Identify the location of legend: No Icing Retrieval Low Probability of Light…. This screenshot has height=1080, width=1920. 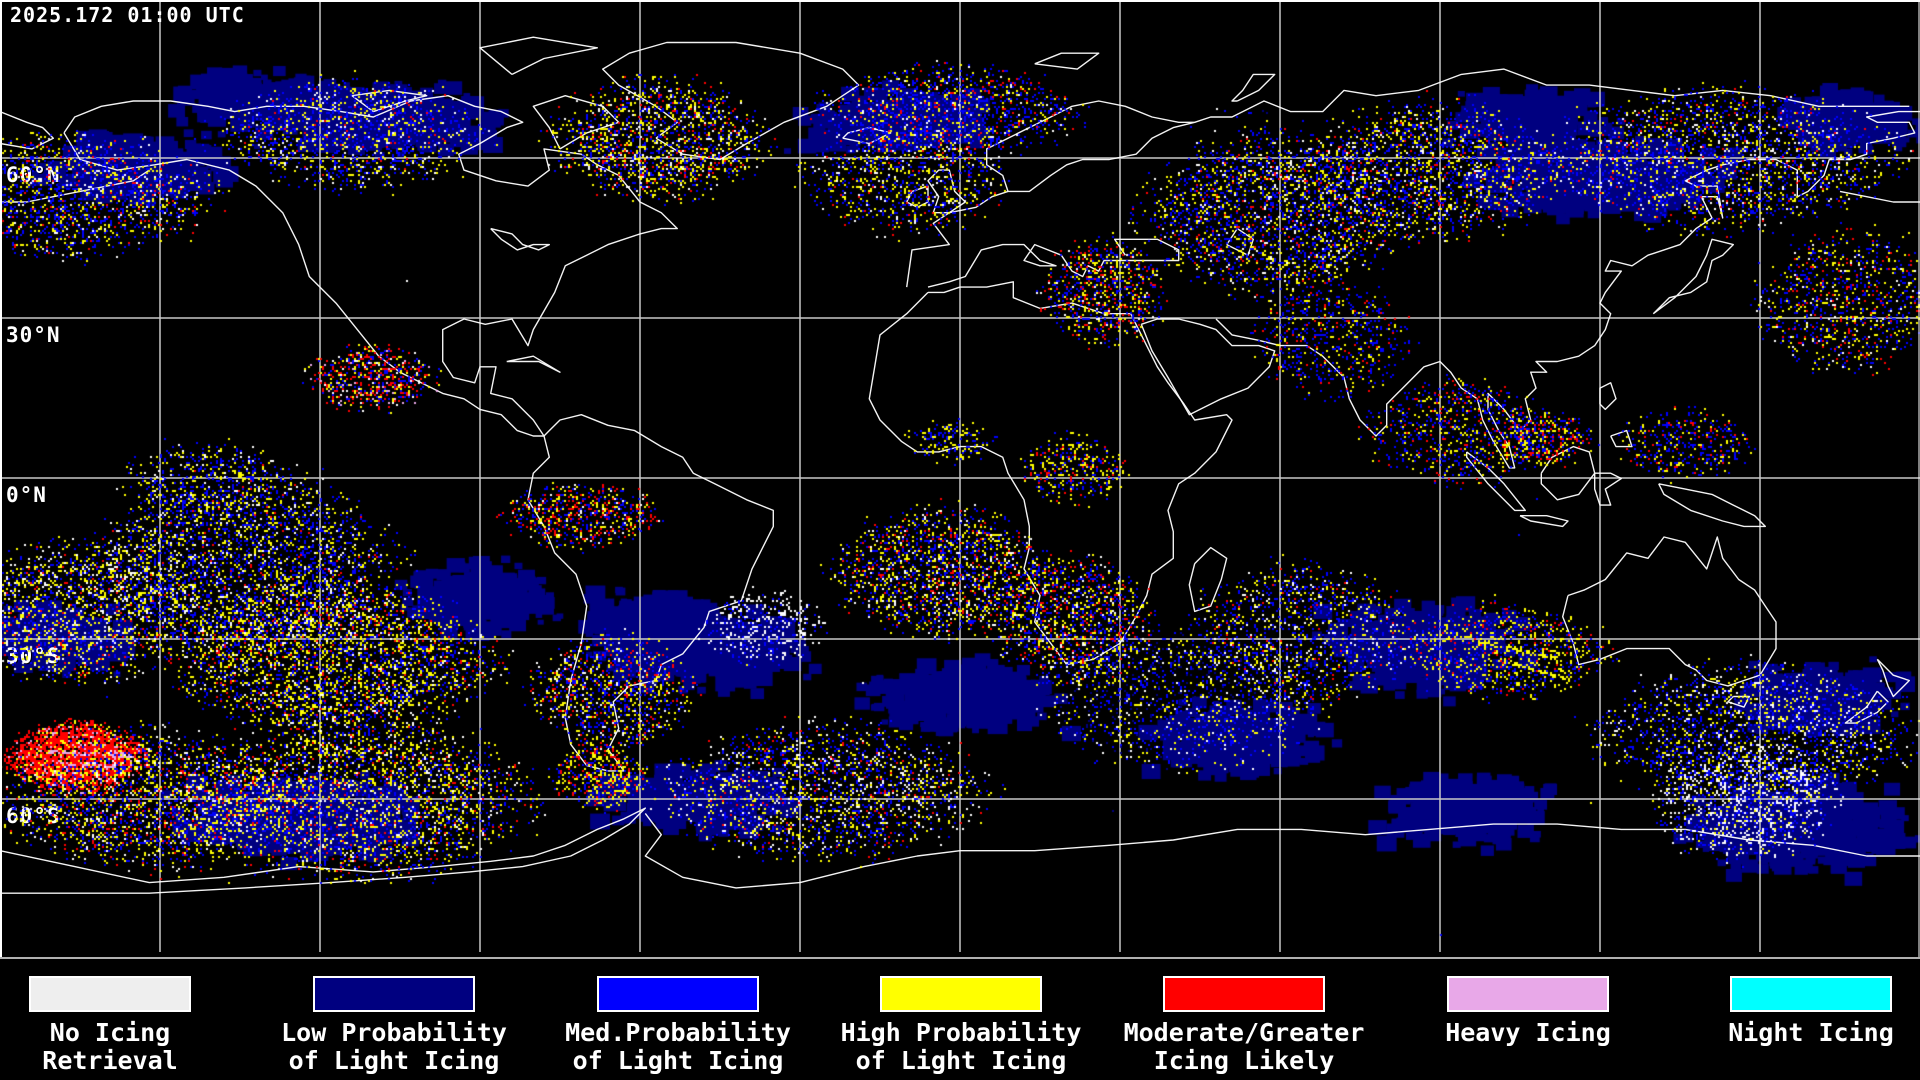
(960, 1020).